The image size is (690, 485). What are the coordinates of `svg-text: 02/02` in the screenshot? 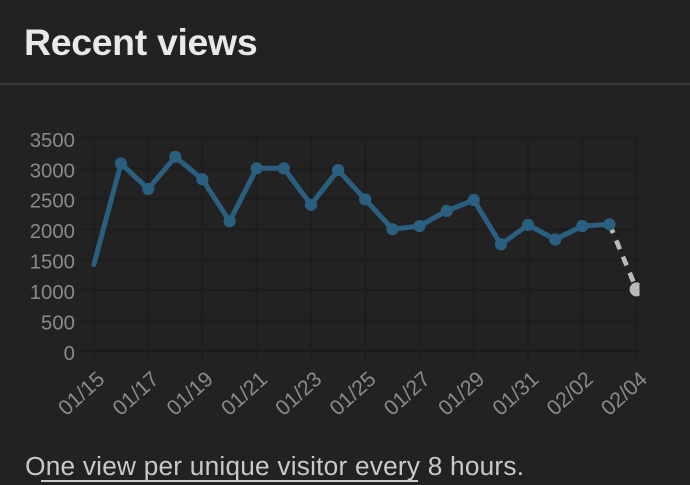 It's located at (570, 393).